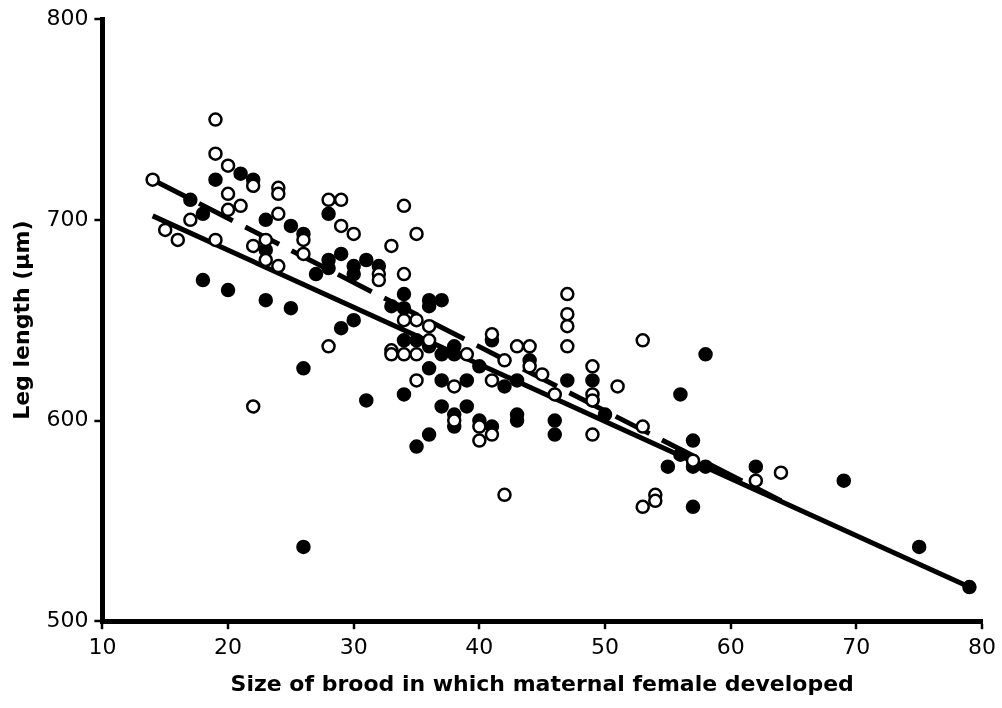 The width and height of the screenshot is (1002, 708). I want to click on x-tick-label: 60, so click(730, 647).